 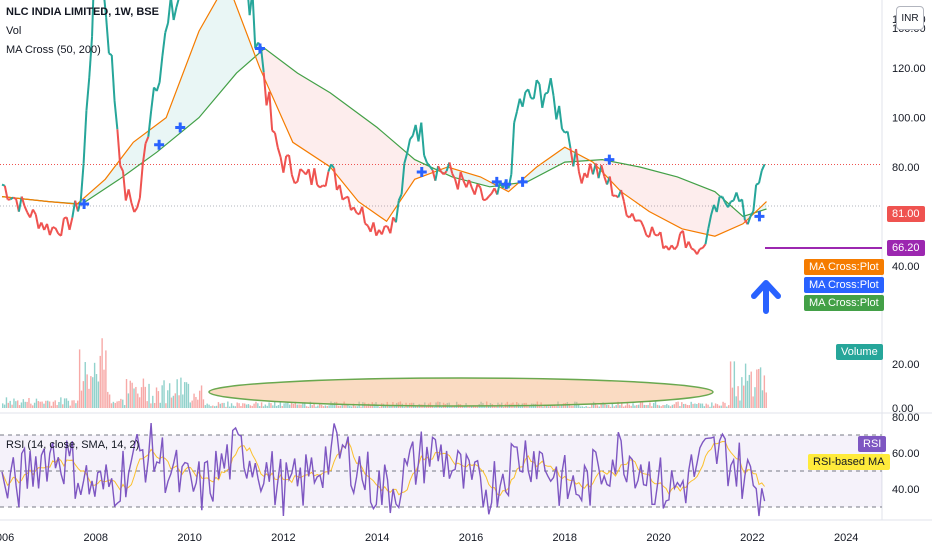 What do you see at coordinates (910, 18) in the screenshot?
I see `currency-button: INR` at bounding box center [910, 18].